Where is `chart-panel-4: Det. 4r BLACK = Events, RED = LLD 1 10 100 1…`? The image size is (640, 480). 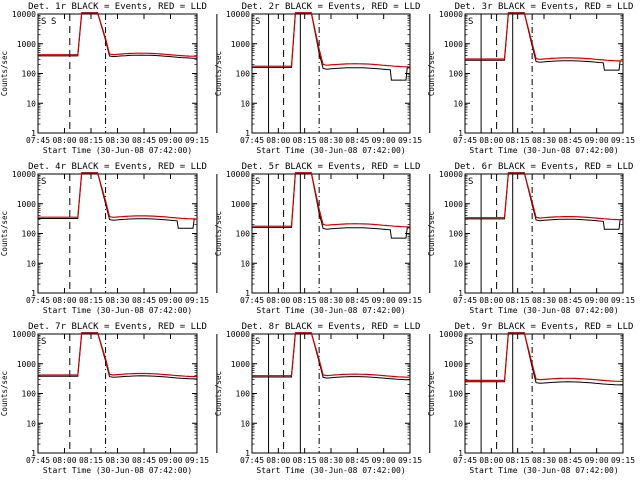 chart-panel-4: Det. 4r BLACK = Events, RED = LLD 1 10 100 1… is located at coordinates (150, 238).